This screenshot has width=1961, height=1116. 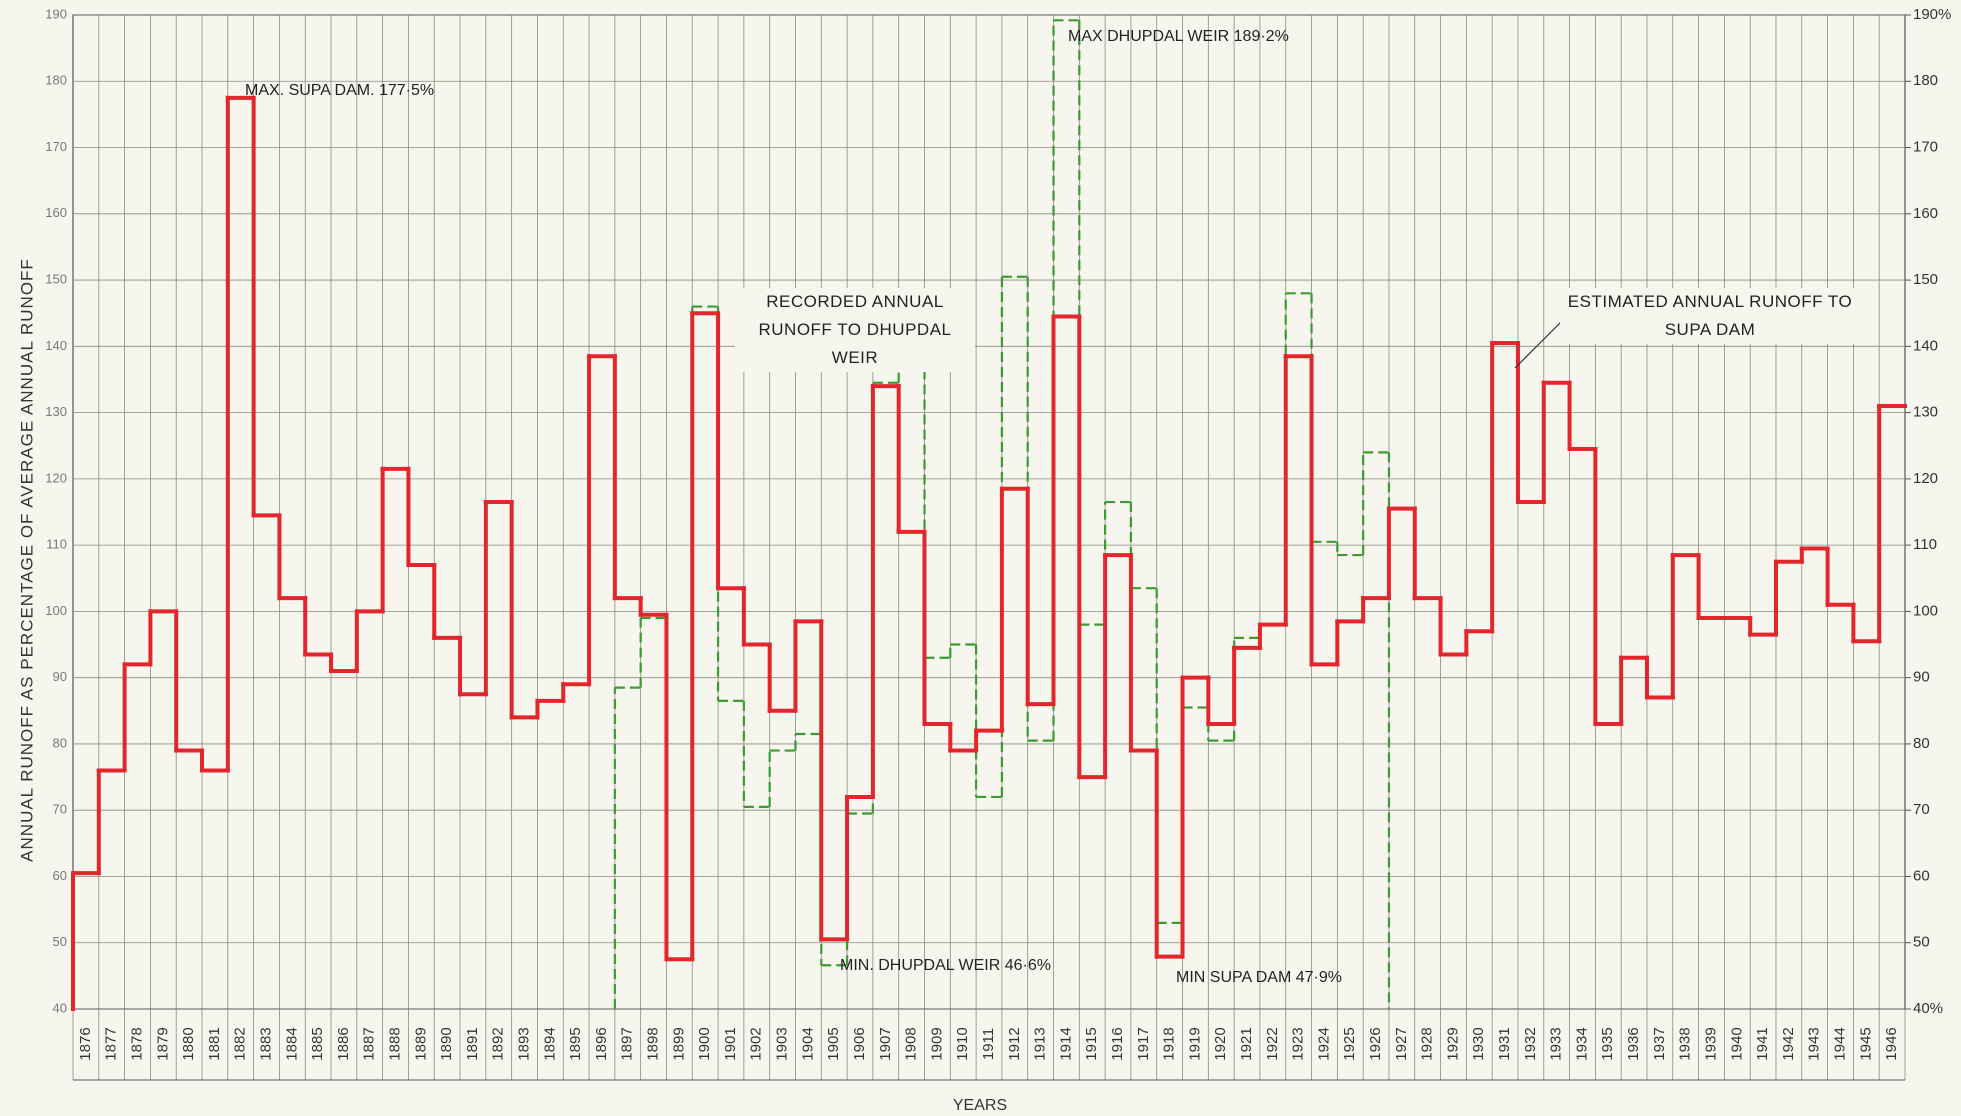 What do you see at coordinates (859, 1043) in the screenshot?
I see `x-tick-label: 1906` at bounding box center [859, 1043].